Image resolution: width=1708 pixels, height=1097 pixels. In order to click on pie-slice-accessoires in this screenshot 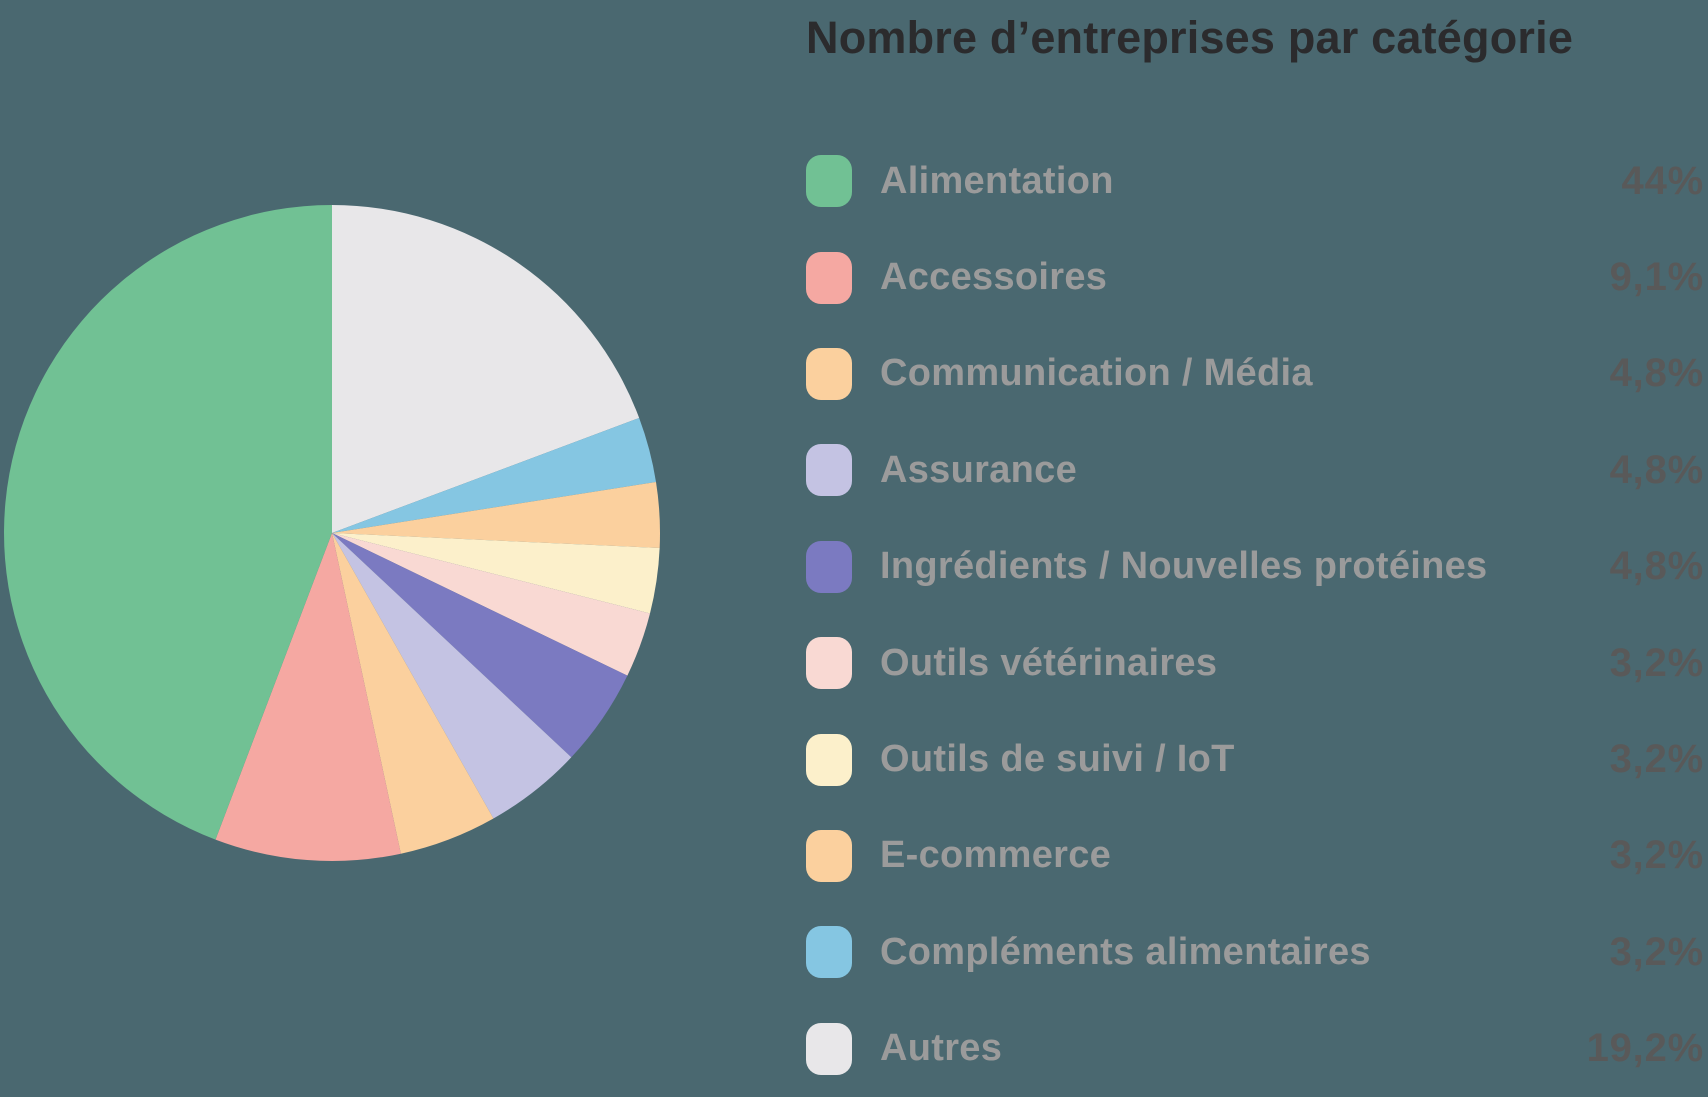, I will do `click(308, 697)`.